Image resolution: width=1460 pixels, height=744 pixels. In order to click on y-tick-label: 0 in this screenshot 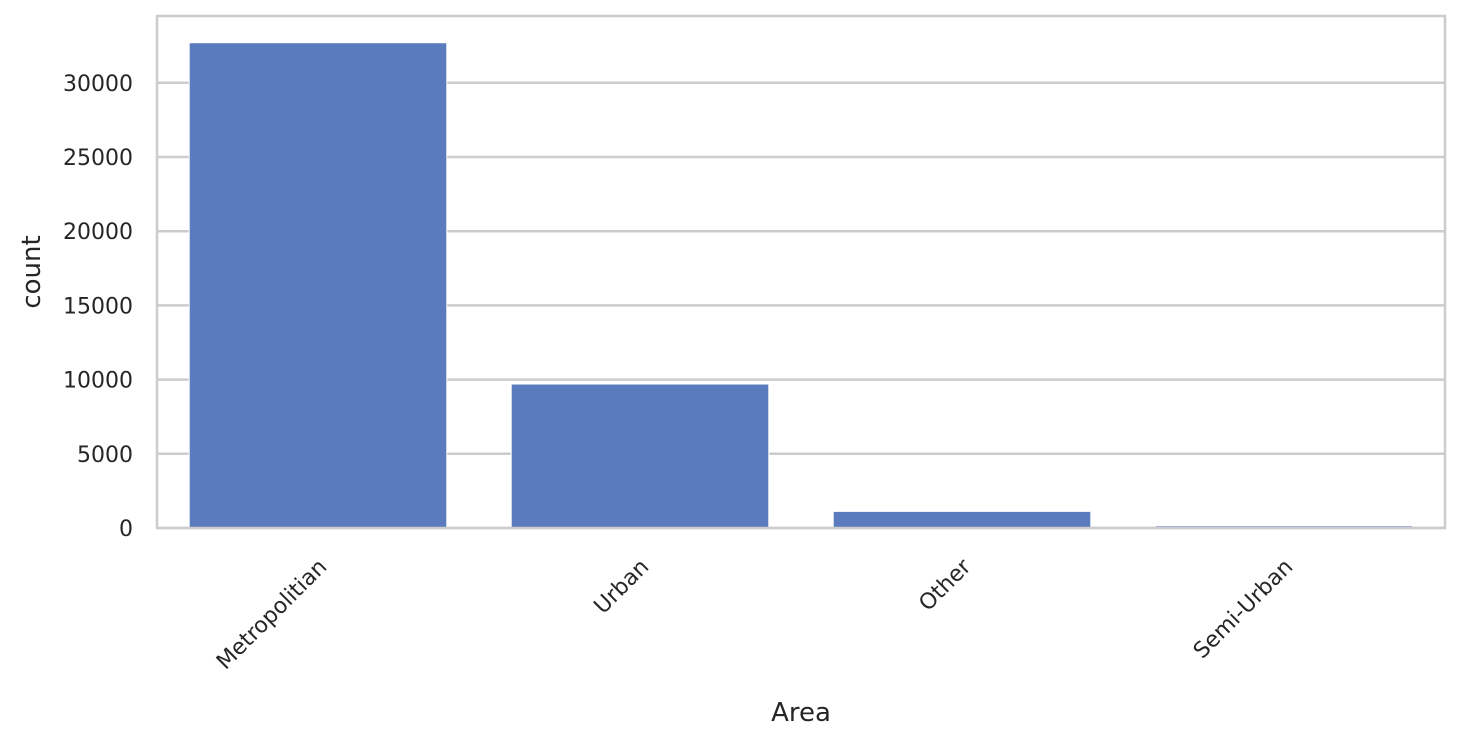, I will do `click(126, 529)`.